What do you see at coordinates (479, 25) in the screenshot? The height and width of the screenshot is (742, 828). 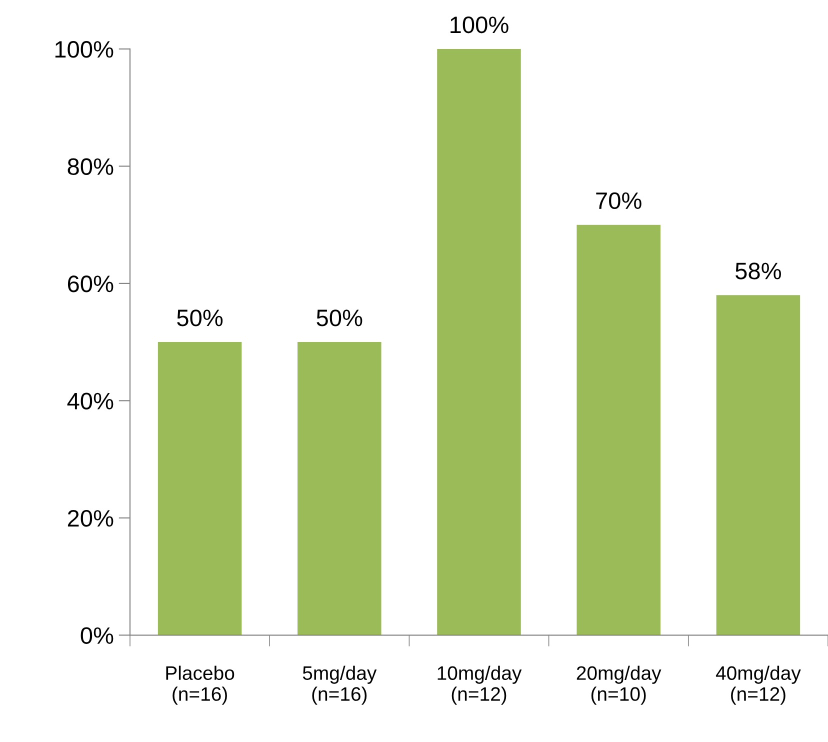 I see `data-label: 100%` at bounding box center [479, 25].